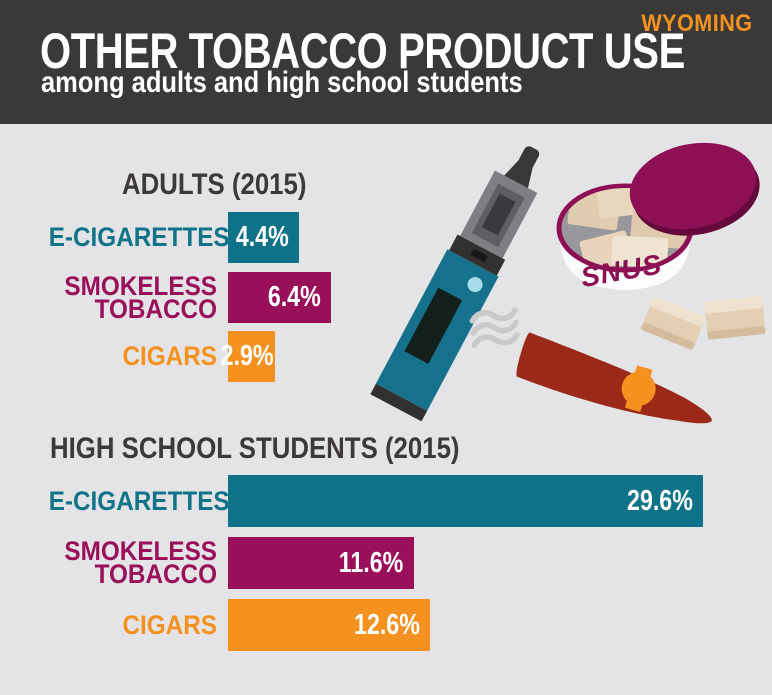  Describe the element at coordinates (401, 356) in the screenshot. I see `adults-cigars-row: CIGARS 2.9%` at that location.